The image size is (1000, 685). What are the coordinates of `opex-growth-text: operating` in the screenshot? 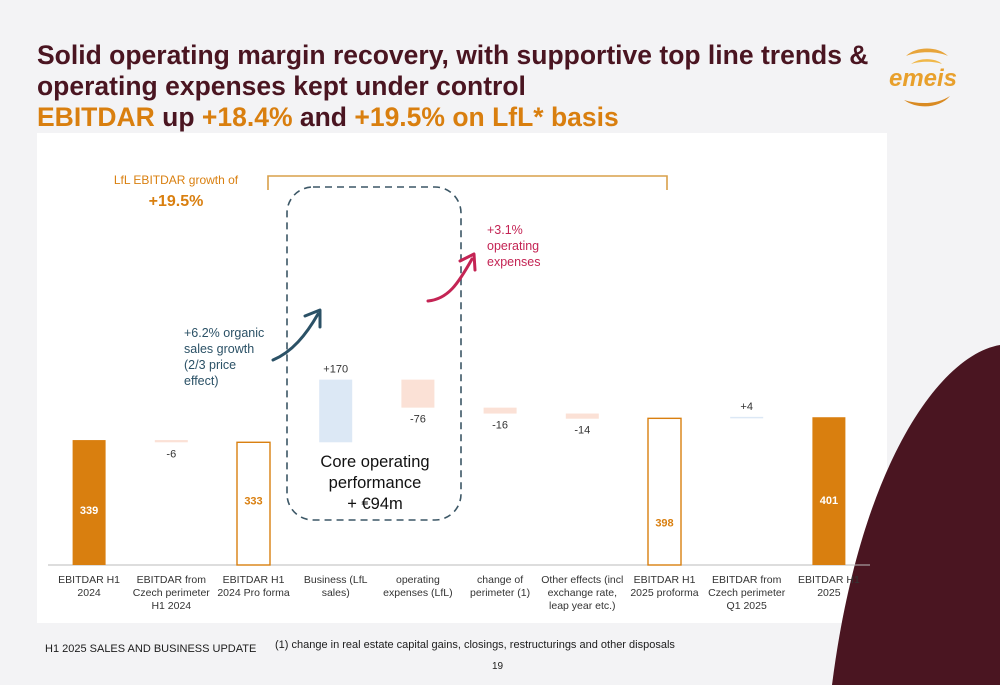 It's located at (513, 246).